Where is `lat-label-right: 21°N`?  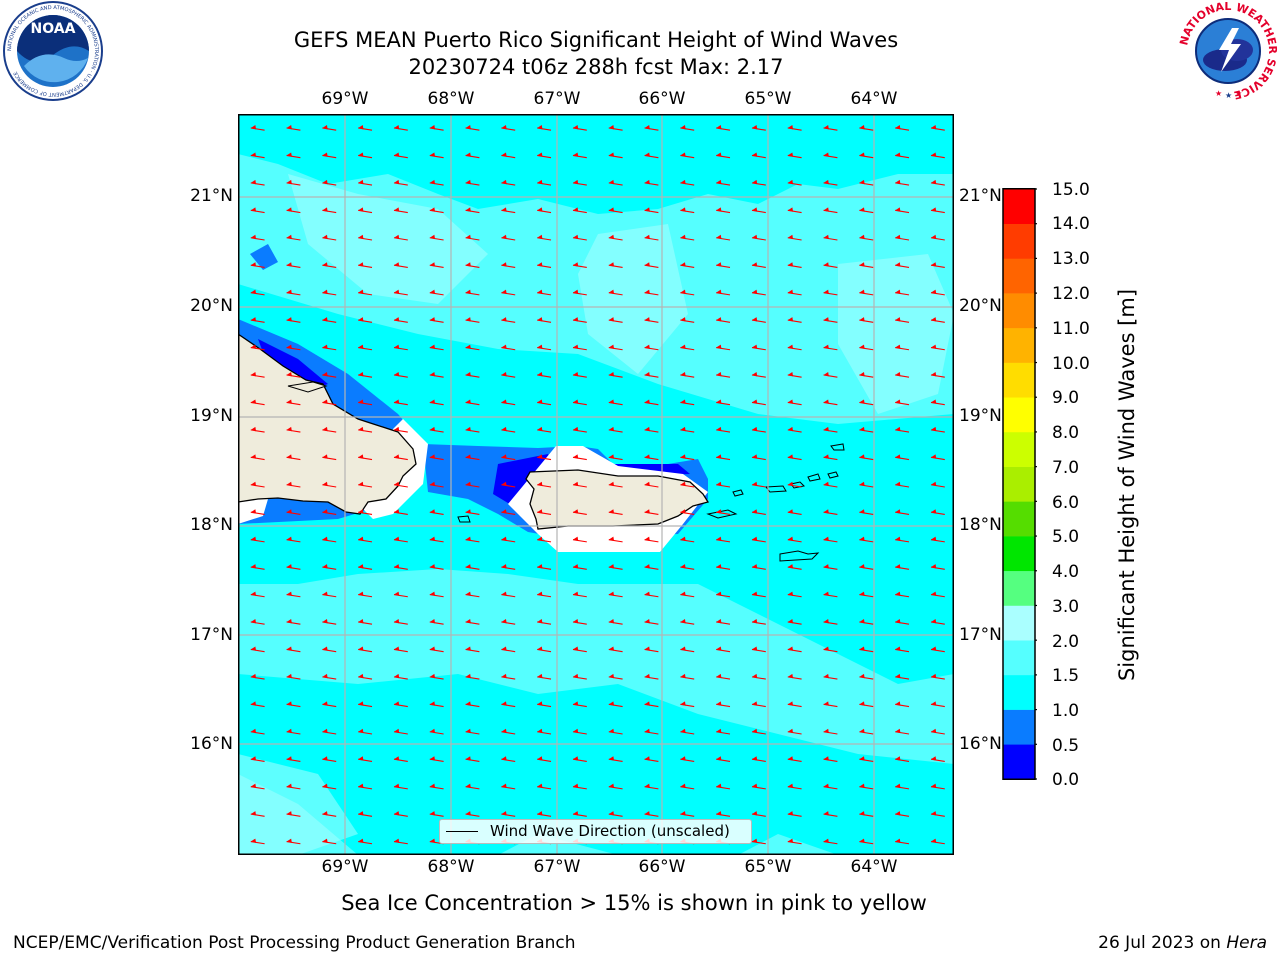
lat-label-right: 21°N is located at coordinates (980, 196).